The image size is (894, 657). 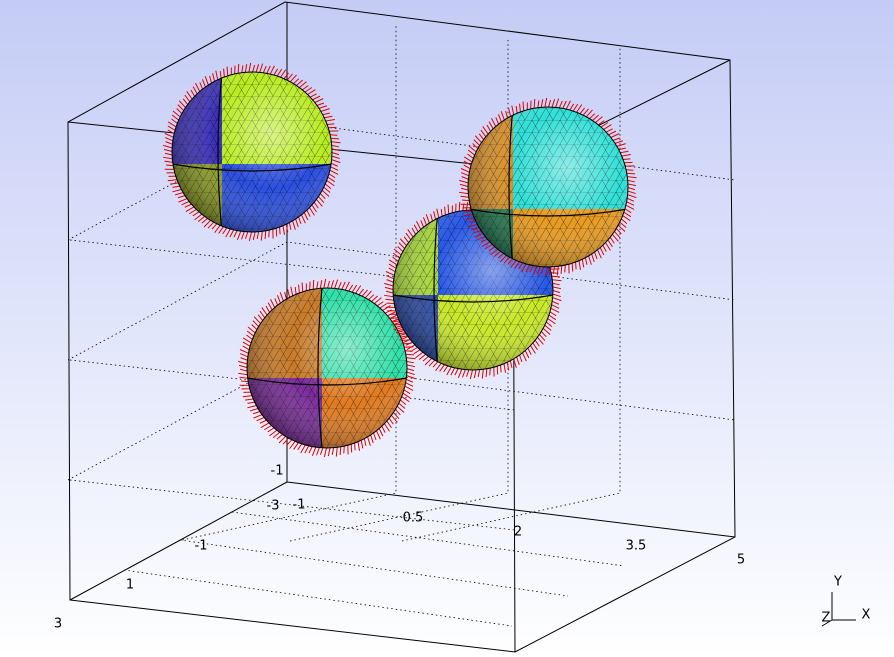 What do you see at coordinates (518, 532) in the screenshot?
I see `x-tick-label: 2` at bounding box center [518, 532].